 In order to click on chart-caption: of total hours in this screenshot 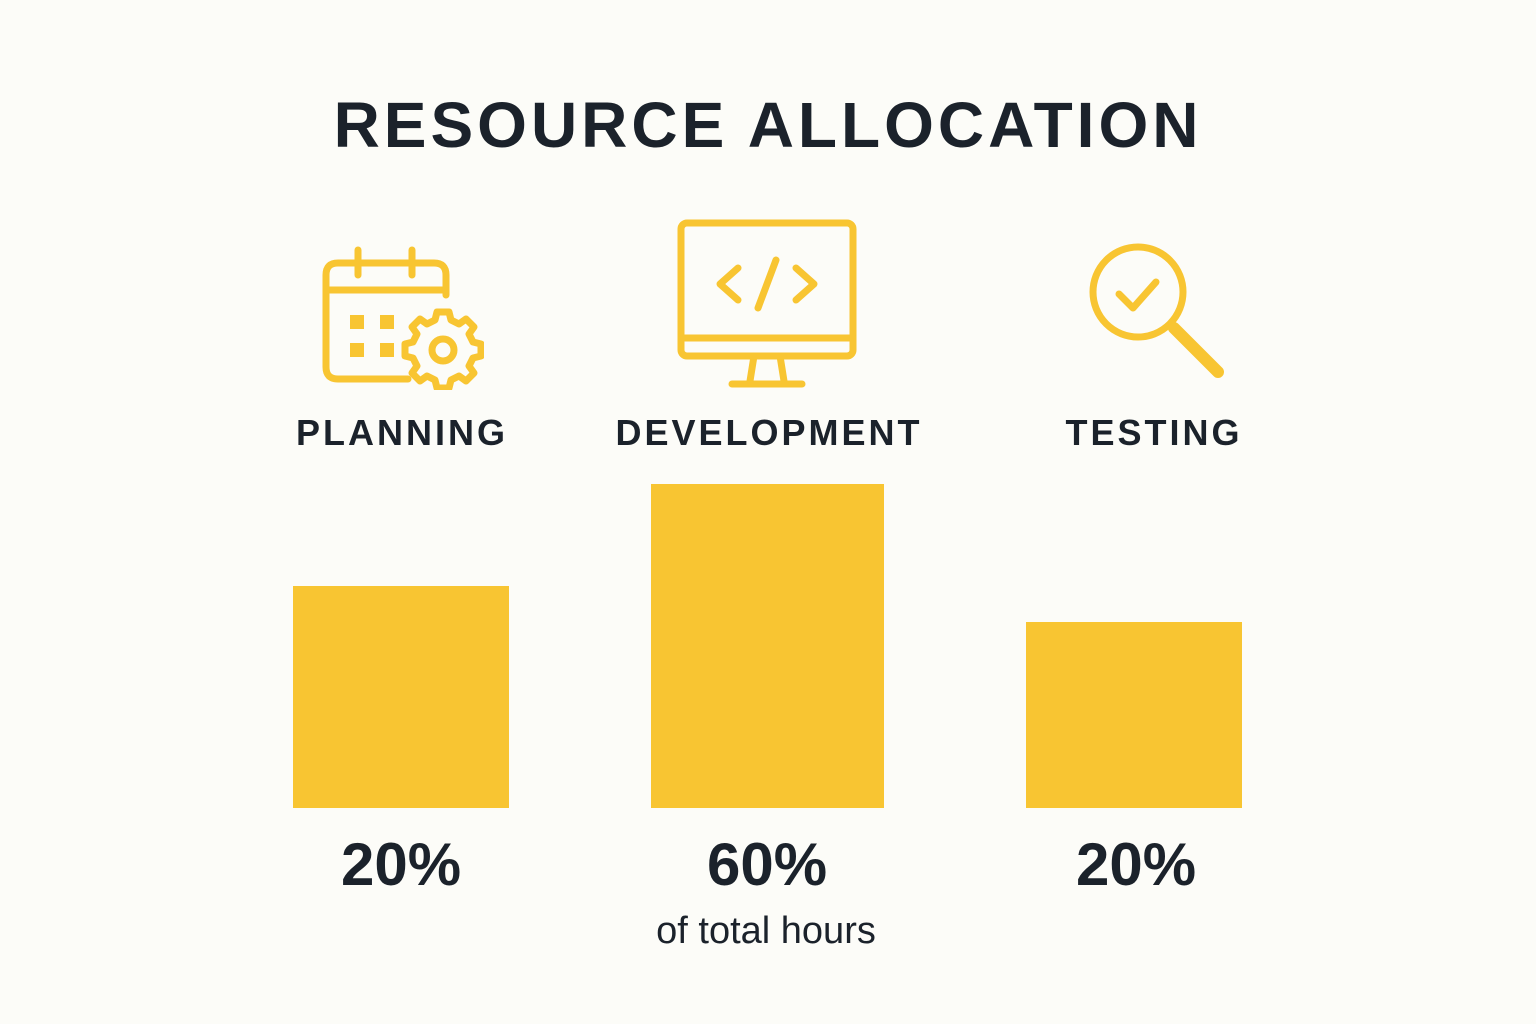, I will do `click(766, 931)`.